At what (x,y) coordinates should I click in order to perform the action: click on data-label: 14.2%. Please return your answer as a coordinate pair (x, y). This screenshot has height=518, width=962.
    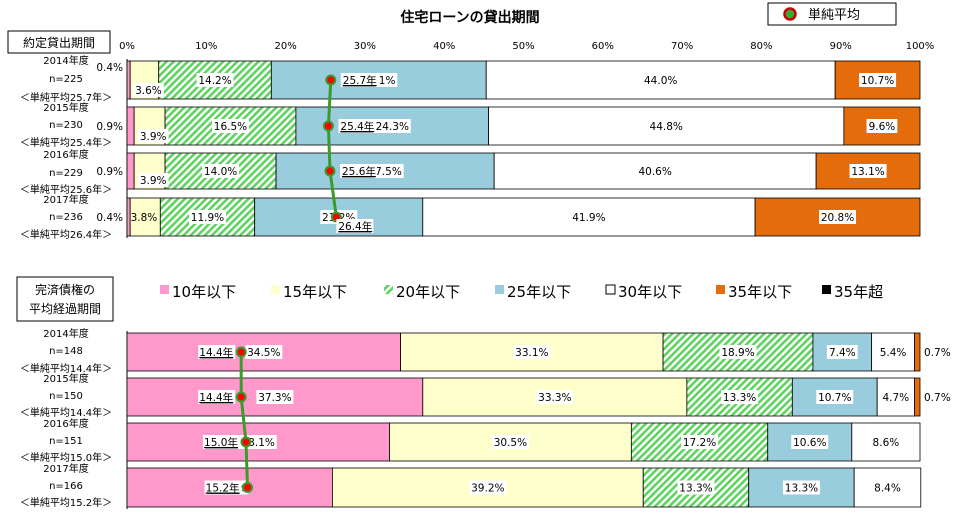
    Looking at the image, I should click on (214, 81).